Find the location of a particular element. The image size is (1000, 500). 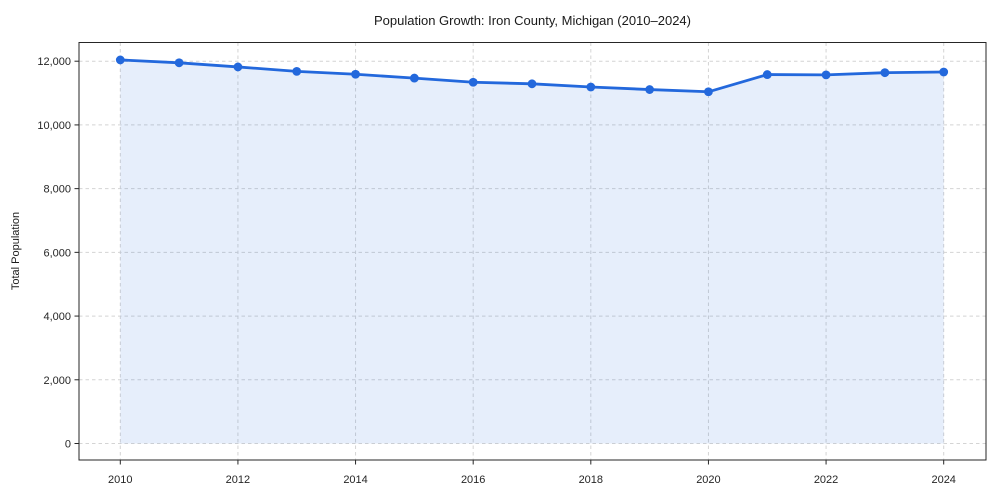

x-tick-label: 2010 is located at coordinates (120, 480).